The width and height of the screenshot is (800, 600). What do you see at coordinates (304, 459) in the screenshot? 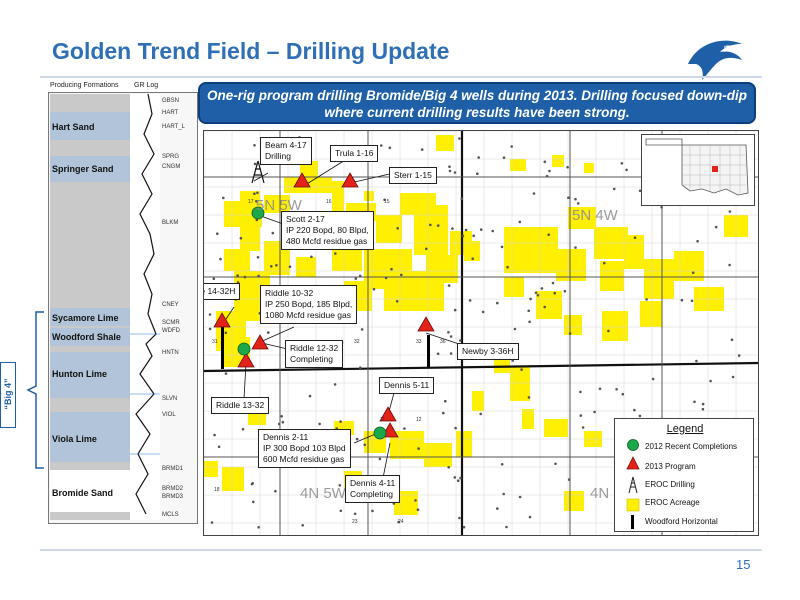
I see `callout-dennis2-gas: 600 Mcfd residue gas` at bounding box center [304, 459].